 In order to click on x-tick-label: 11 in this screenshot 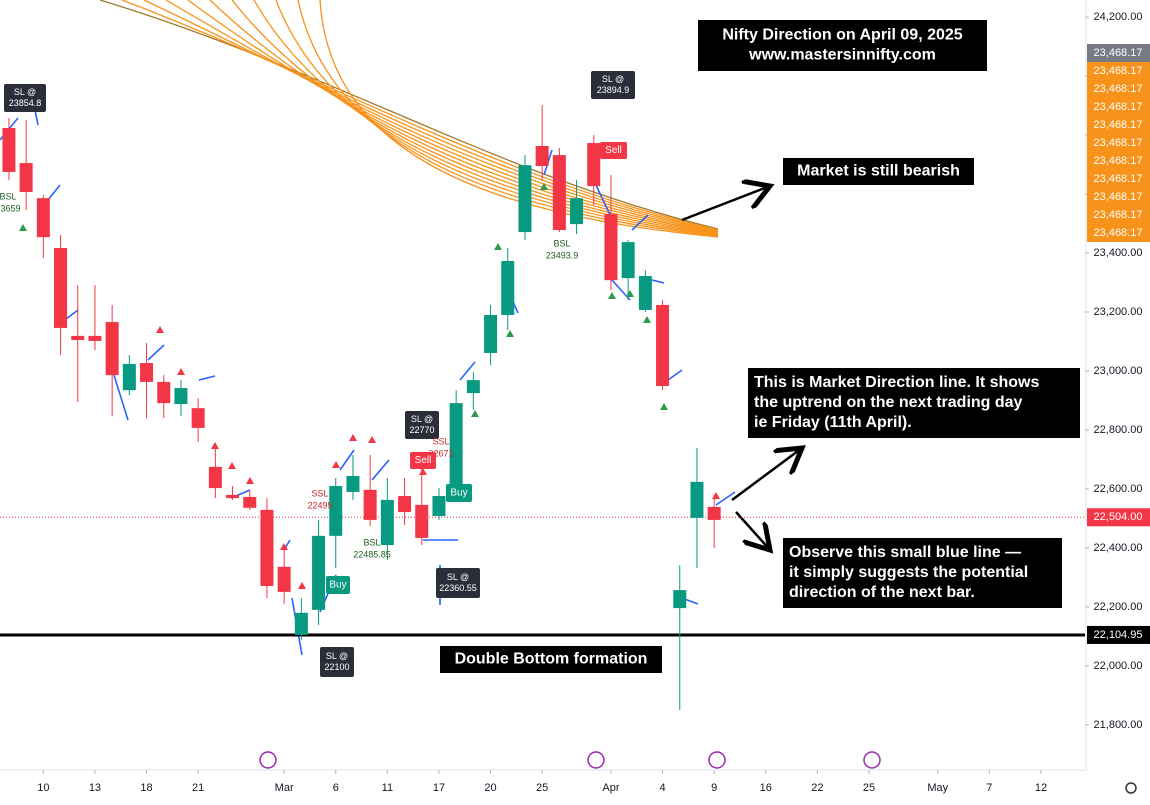, I will do `click(387, 788)`.